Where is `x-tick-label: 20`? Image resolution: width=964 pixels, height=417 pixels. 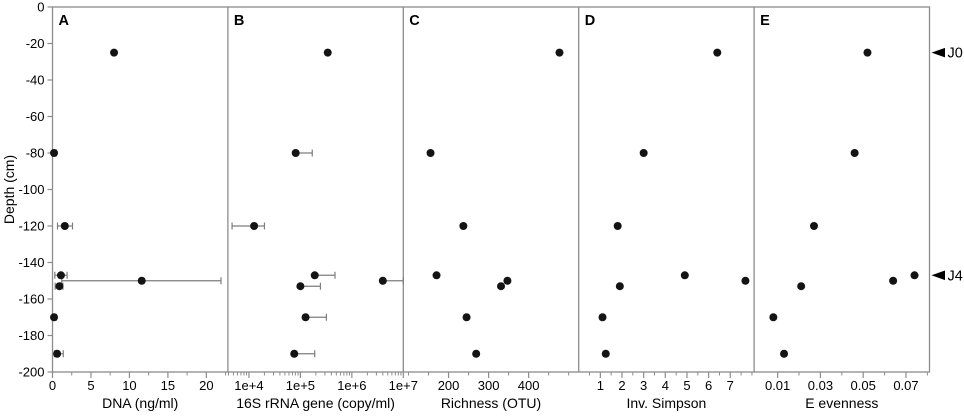
x-tick-label: 20 is located at coordinates (206, 385).